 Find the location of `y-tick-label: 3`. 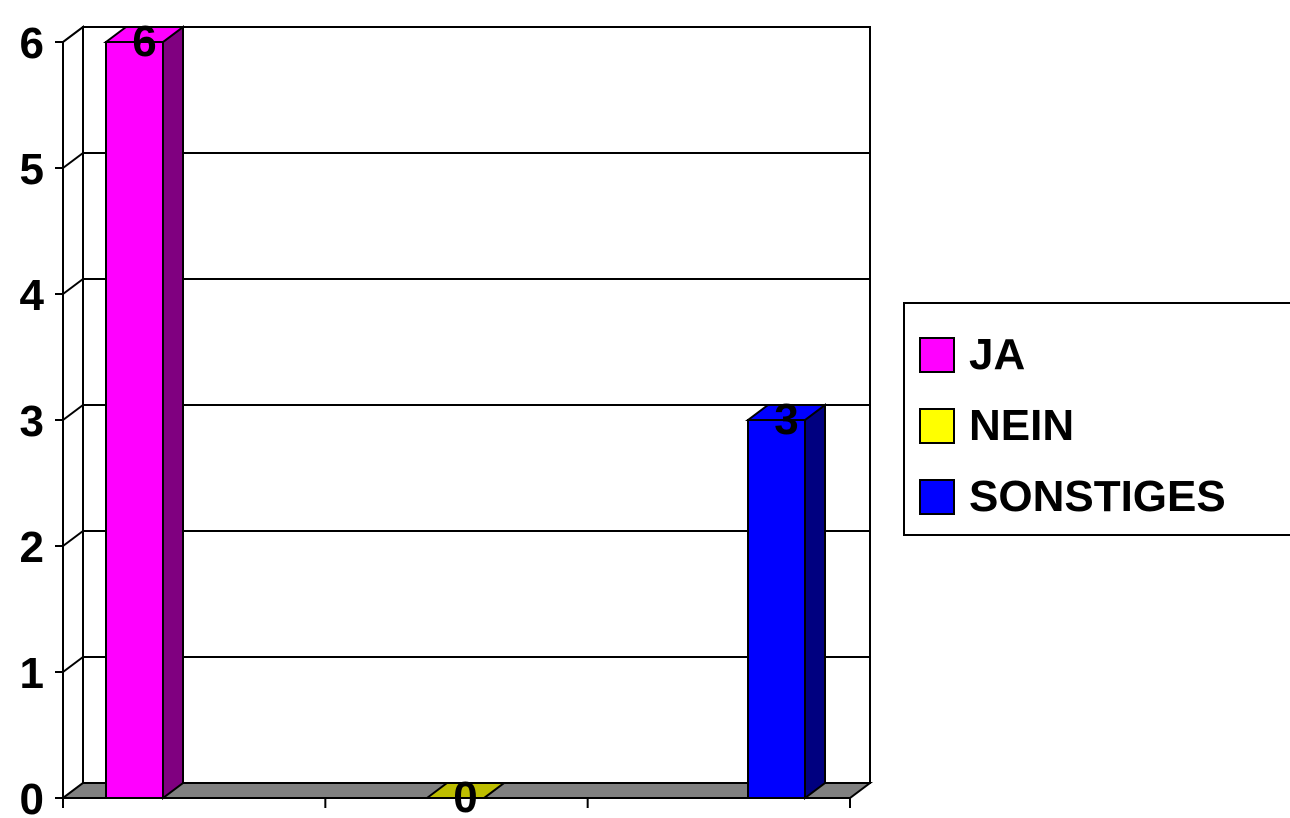

y-tick-label: 3 is located at coordinates (32, 421).